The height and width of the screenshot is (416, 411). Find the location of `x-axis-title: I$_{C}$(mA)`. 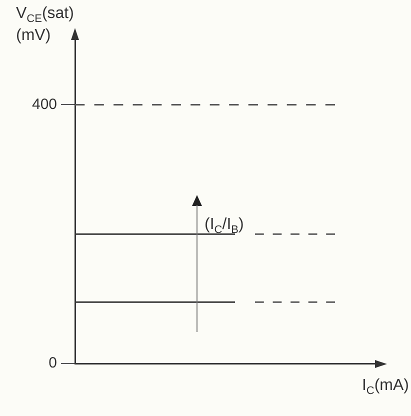

x-axis-title: I$_{C}$(mA) is located at coordinates (385, 387).